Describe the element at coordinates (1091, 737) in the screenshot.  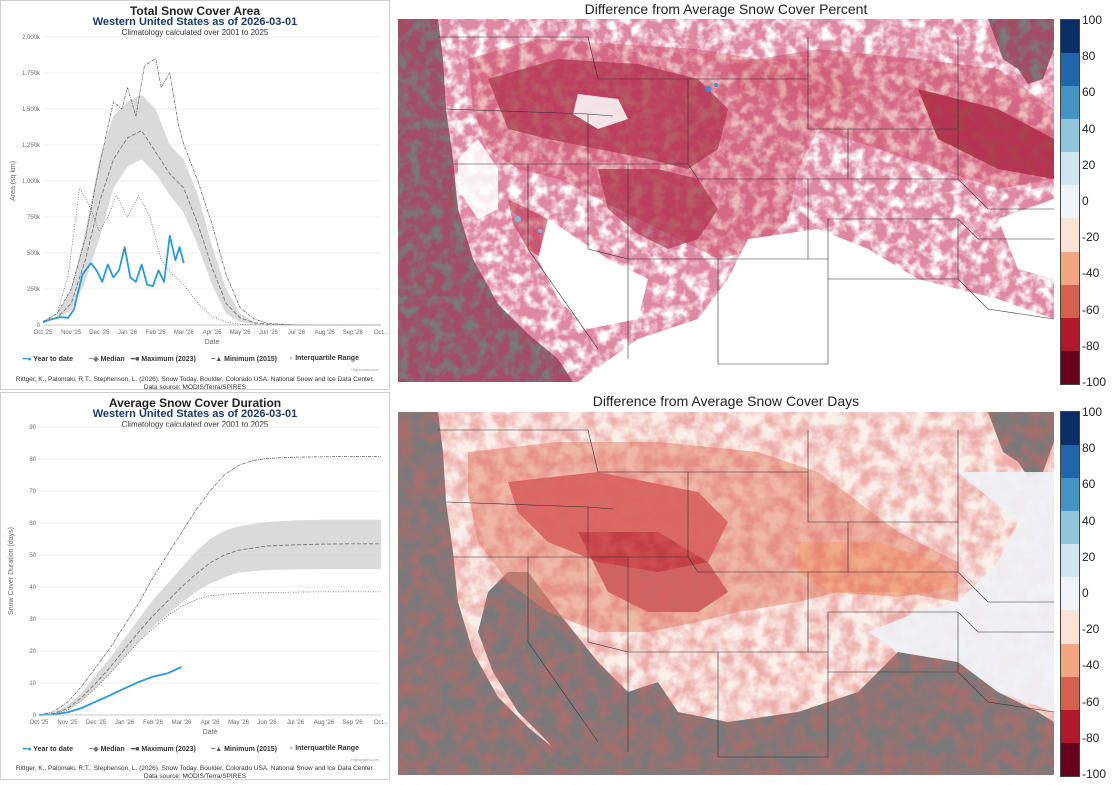
I see `colorbar-tick-label: -80` at that location.